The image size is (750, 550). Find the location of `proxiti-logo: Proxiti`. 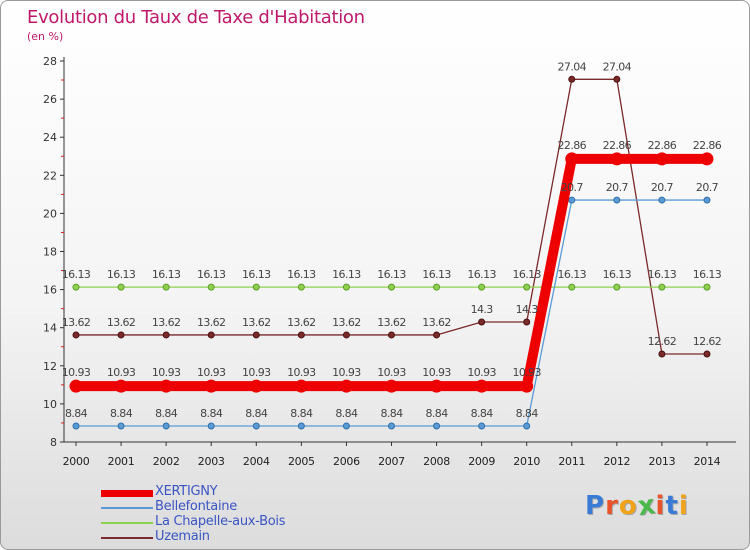

proxiti-logo: Proxiti is located at coordinates (637, 506).